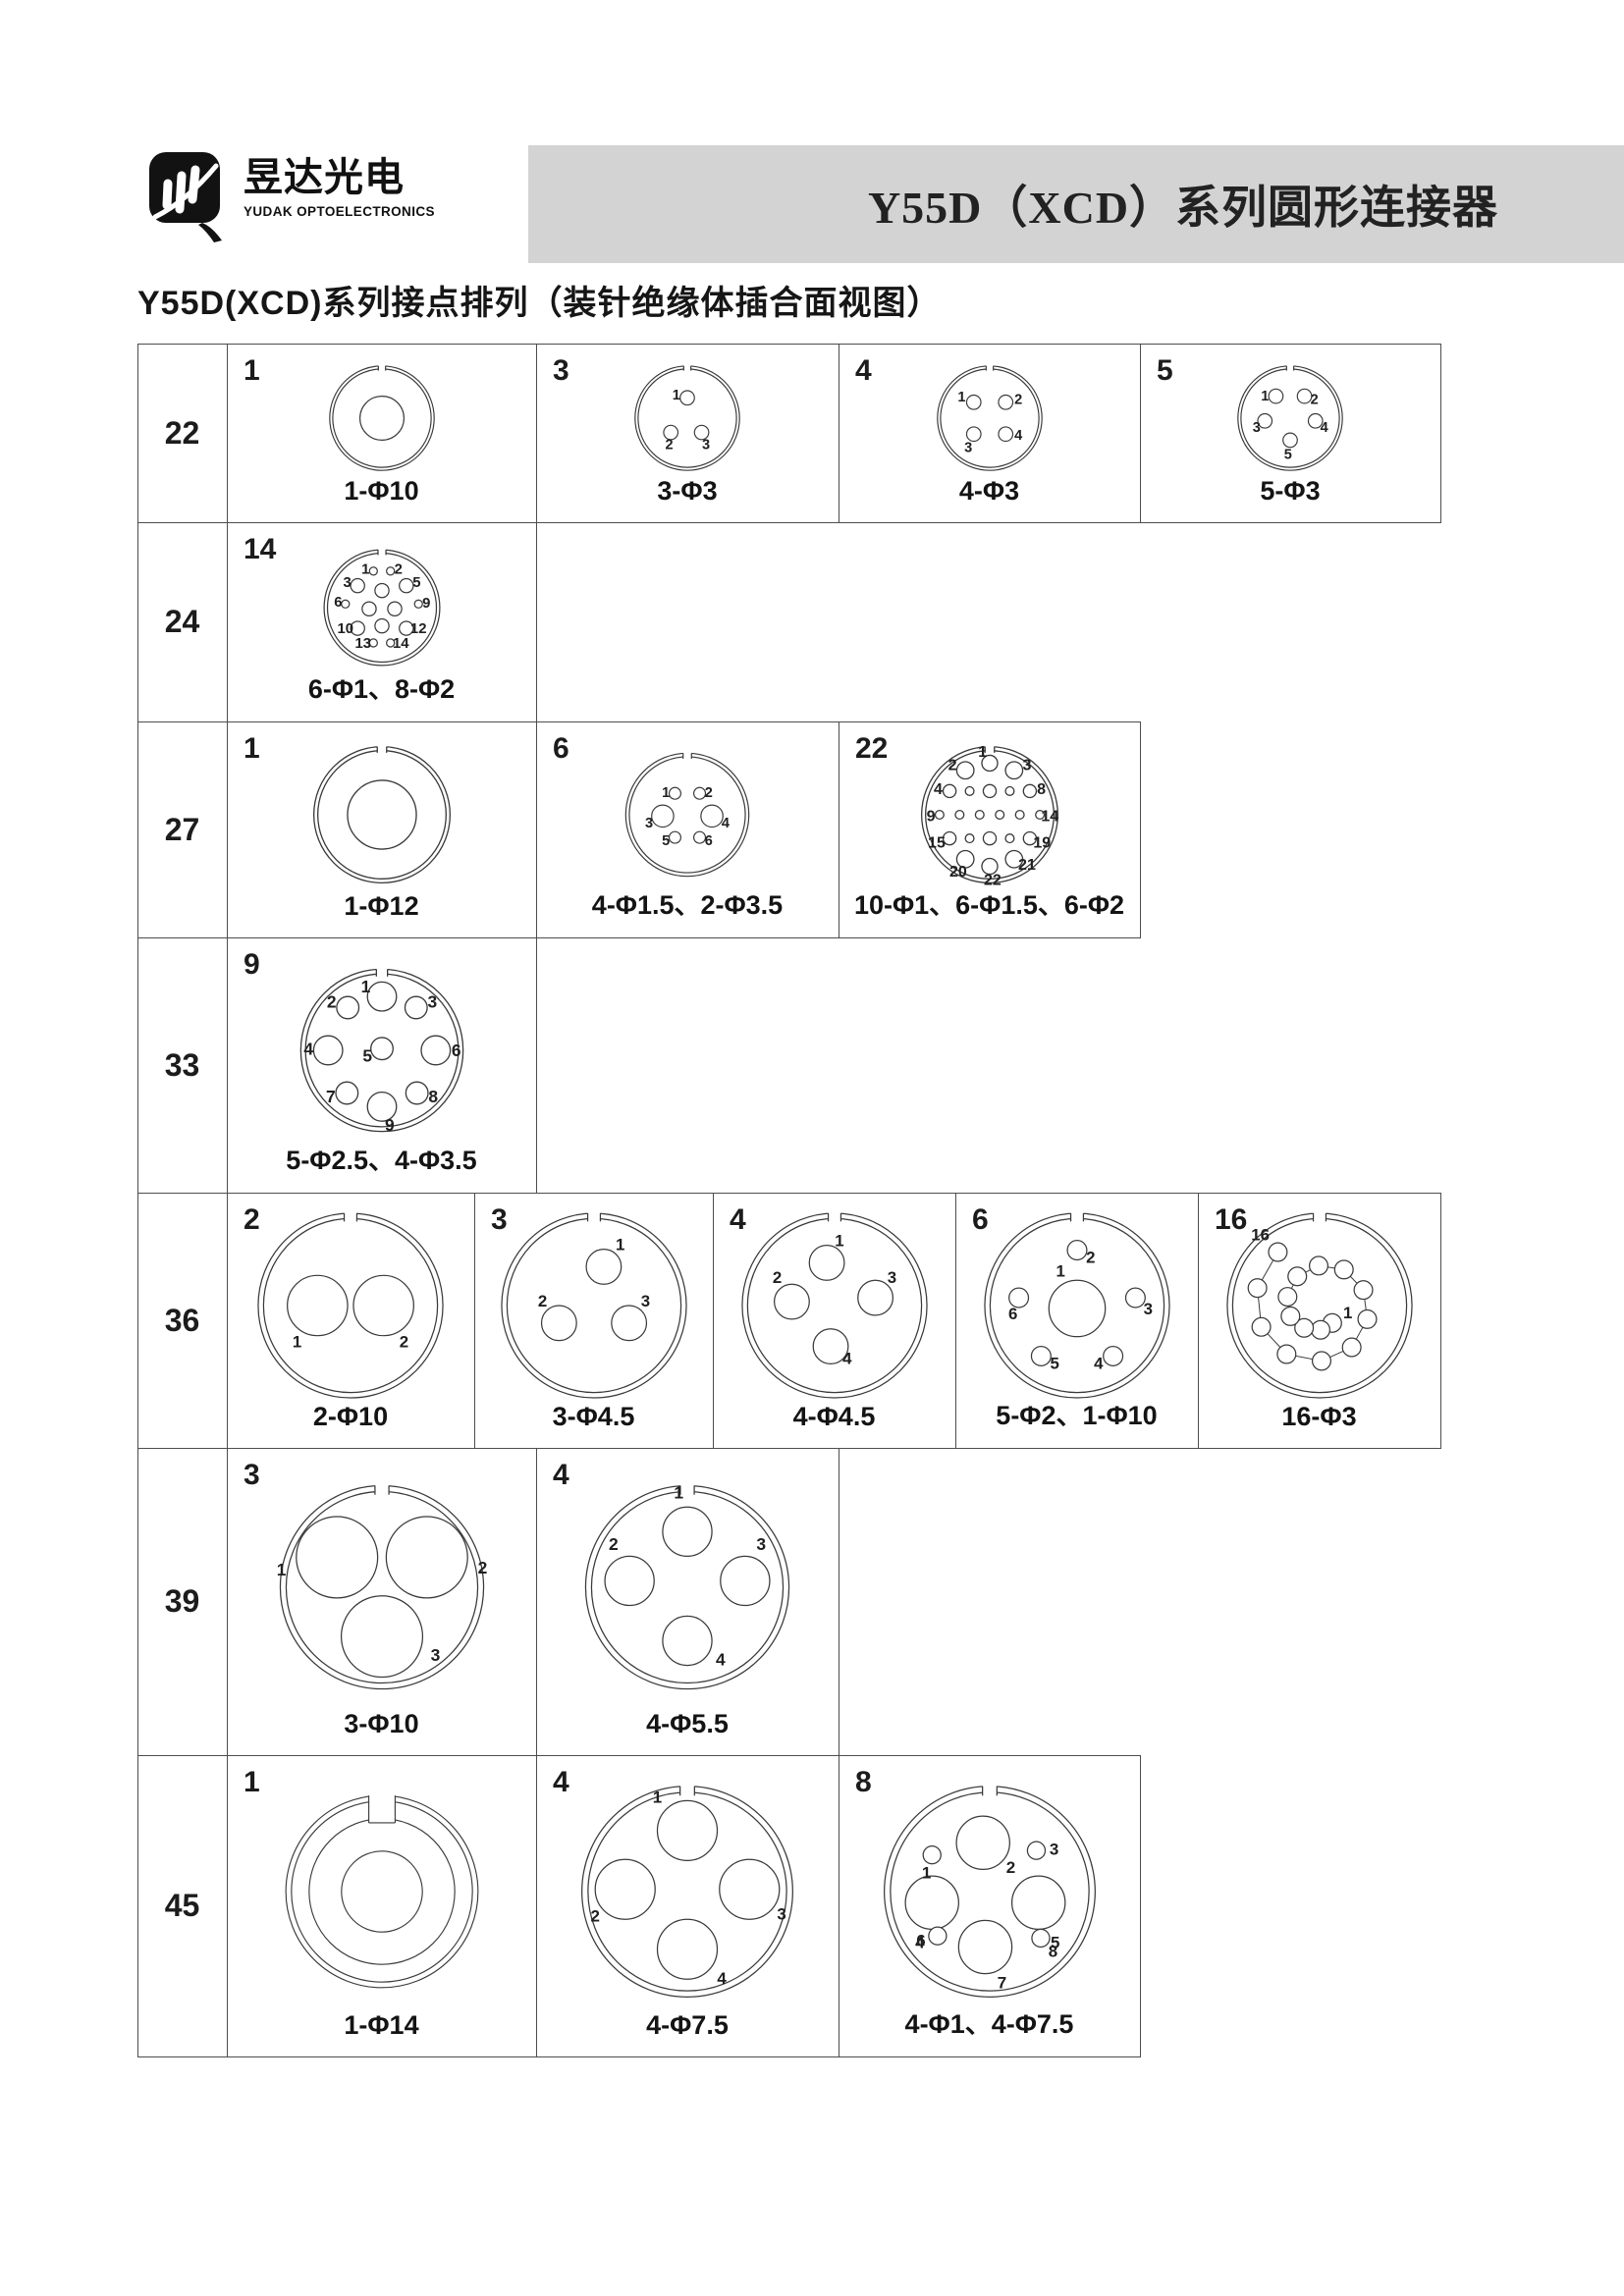 This screenshot has height=2296, width=1624. I want to click on logo: 昱达光电 YUDAK OPTOELECTRONICS, so click(291, 197).